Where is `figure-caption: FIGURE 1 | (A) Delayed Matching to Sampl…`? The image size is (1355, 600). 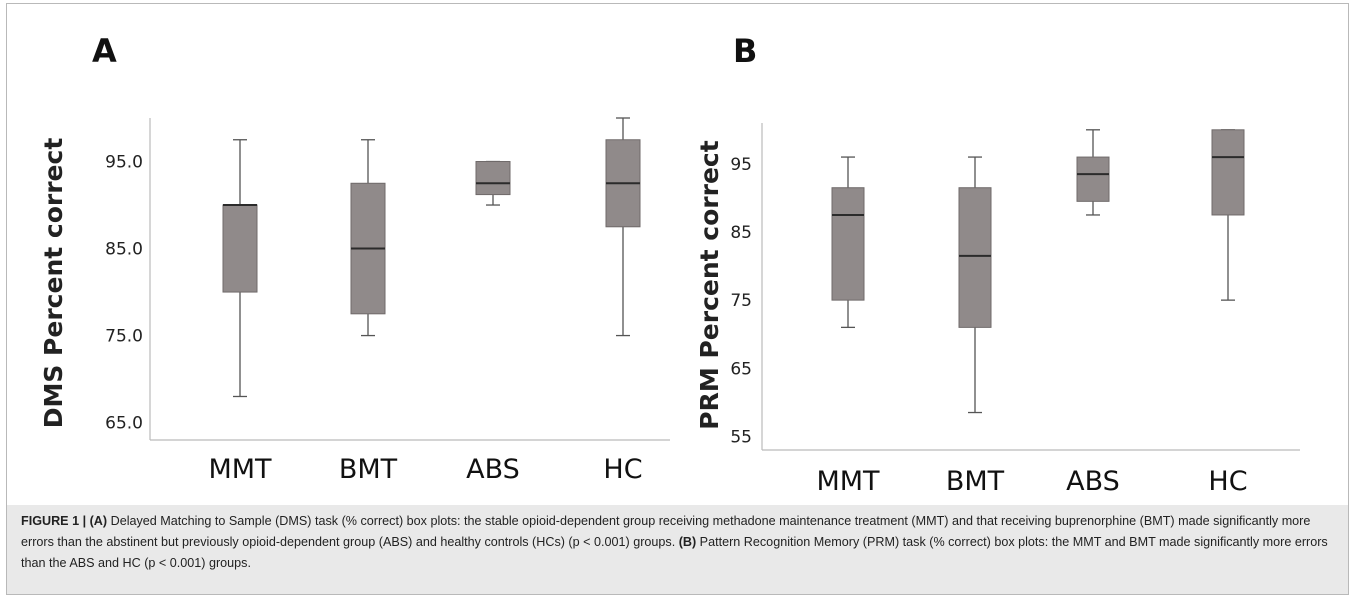 figure-caption: FIGURE 1 | (A) Delayed Matching to Sampl… is located at coordinates (677, 542).